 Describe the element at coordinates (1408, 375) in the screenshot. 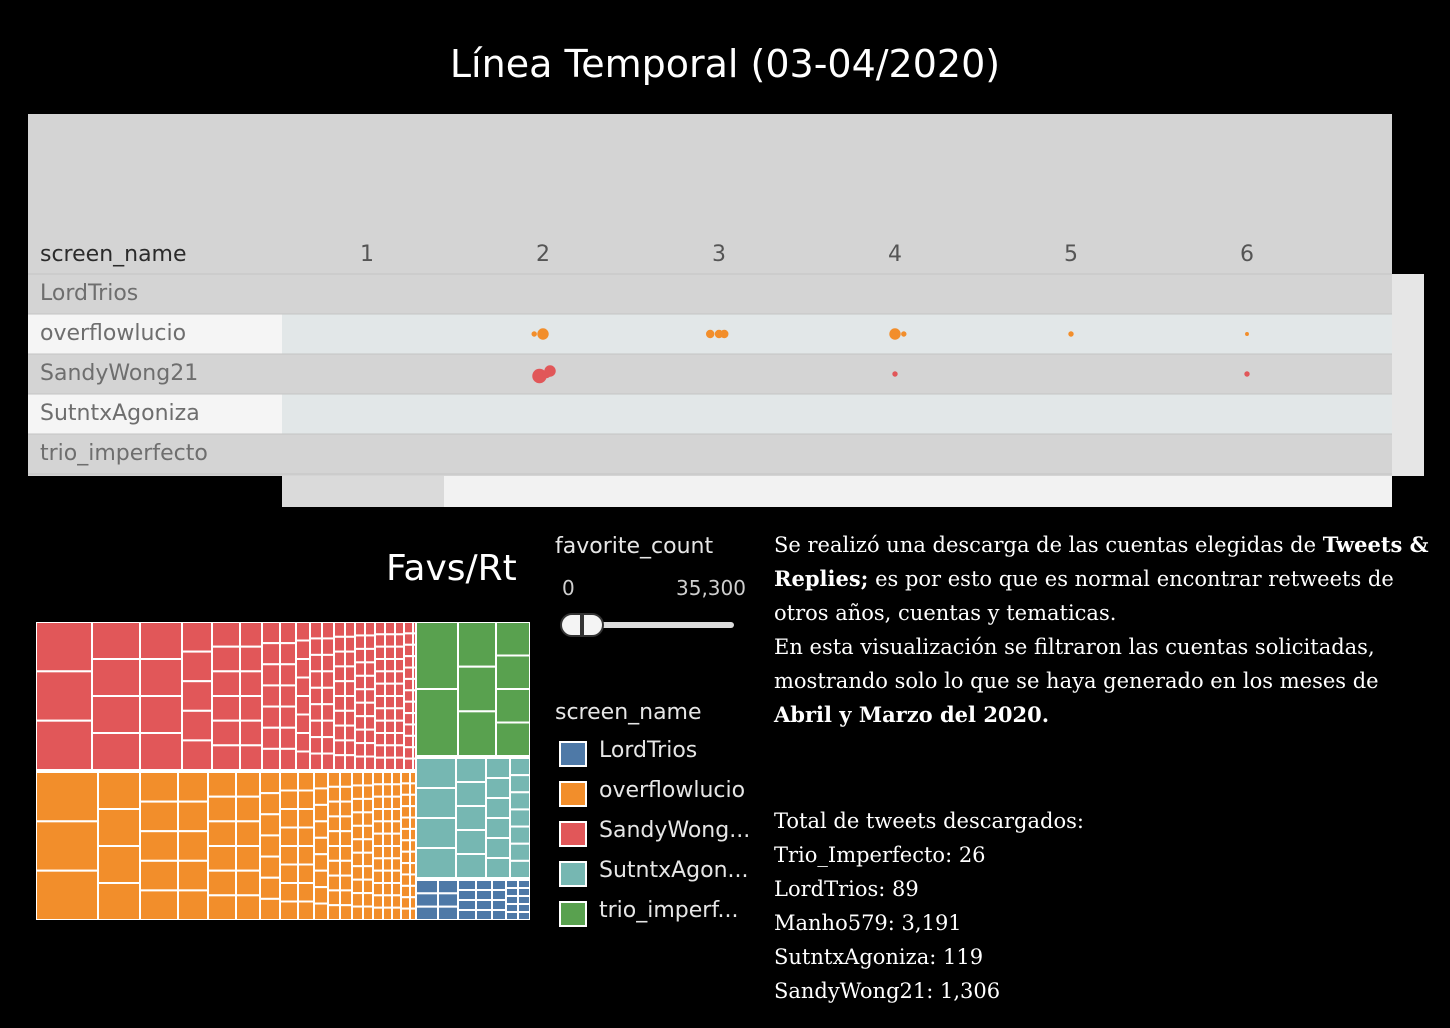

I see `vertical-scrollbar` at that location.